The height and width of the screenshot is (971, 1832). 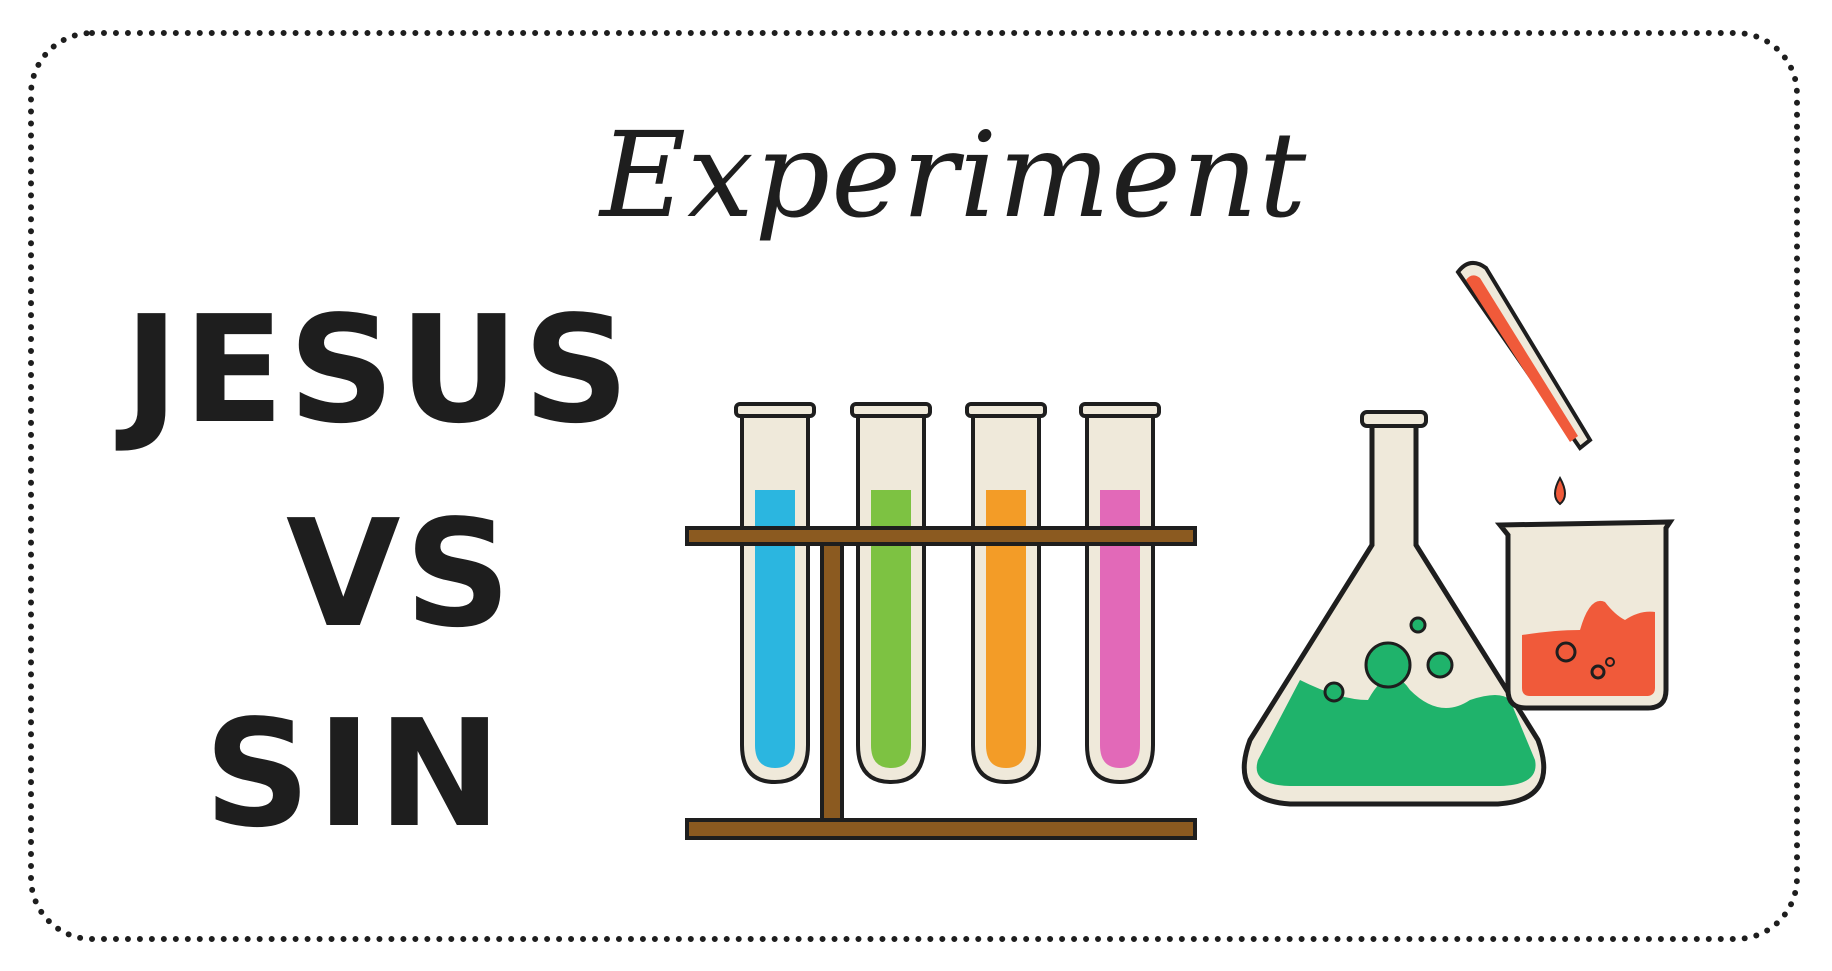 I want to click on test-tube-blue-icon, so click(x=775, y=593).